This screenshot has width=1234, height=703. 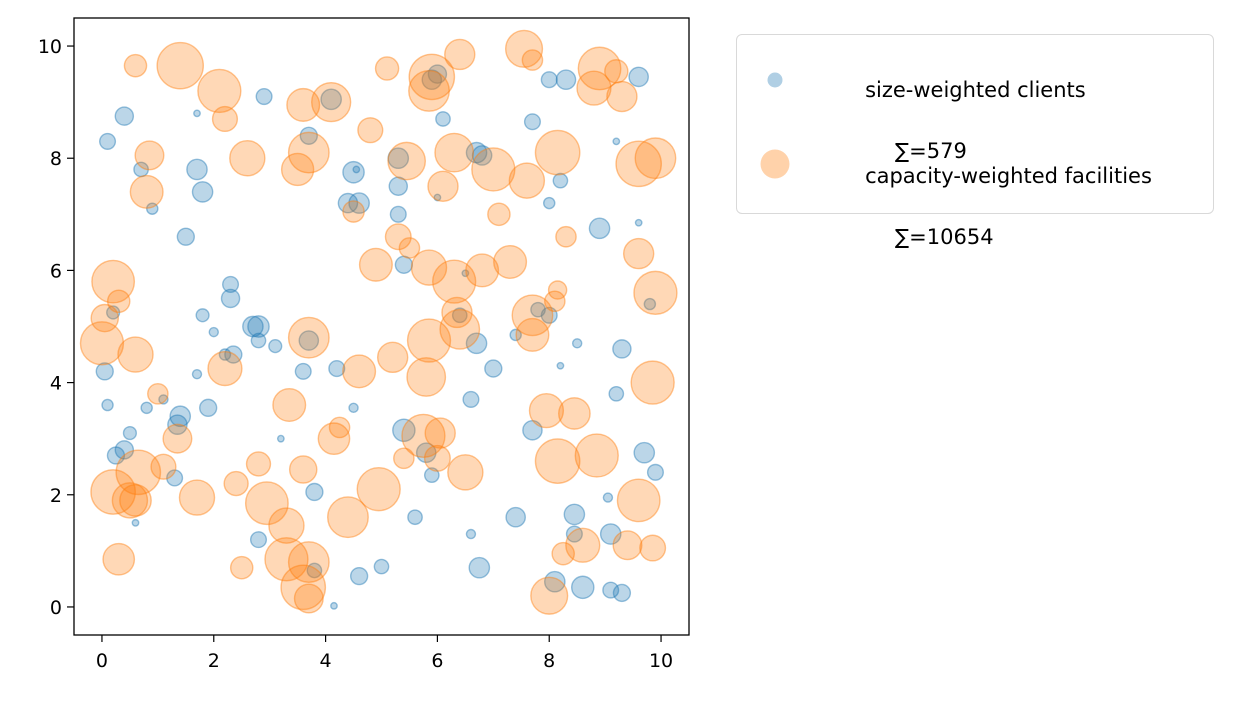 What do you see at coordinates (56, 496) in the screenshot?
I see `y-tick-label: 2` at bounding box center [56, 496].